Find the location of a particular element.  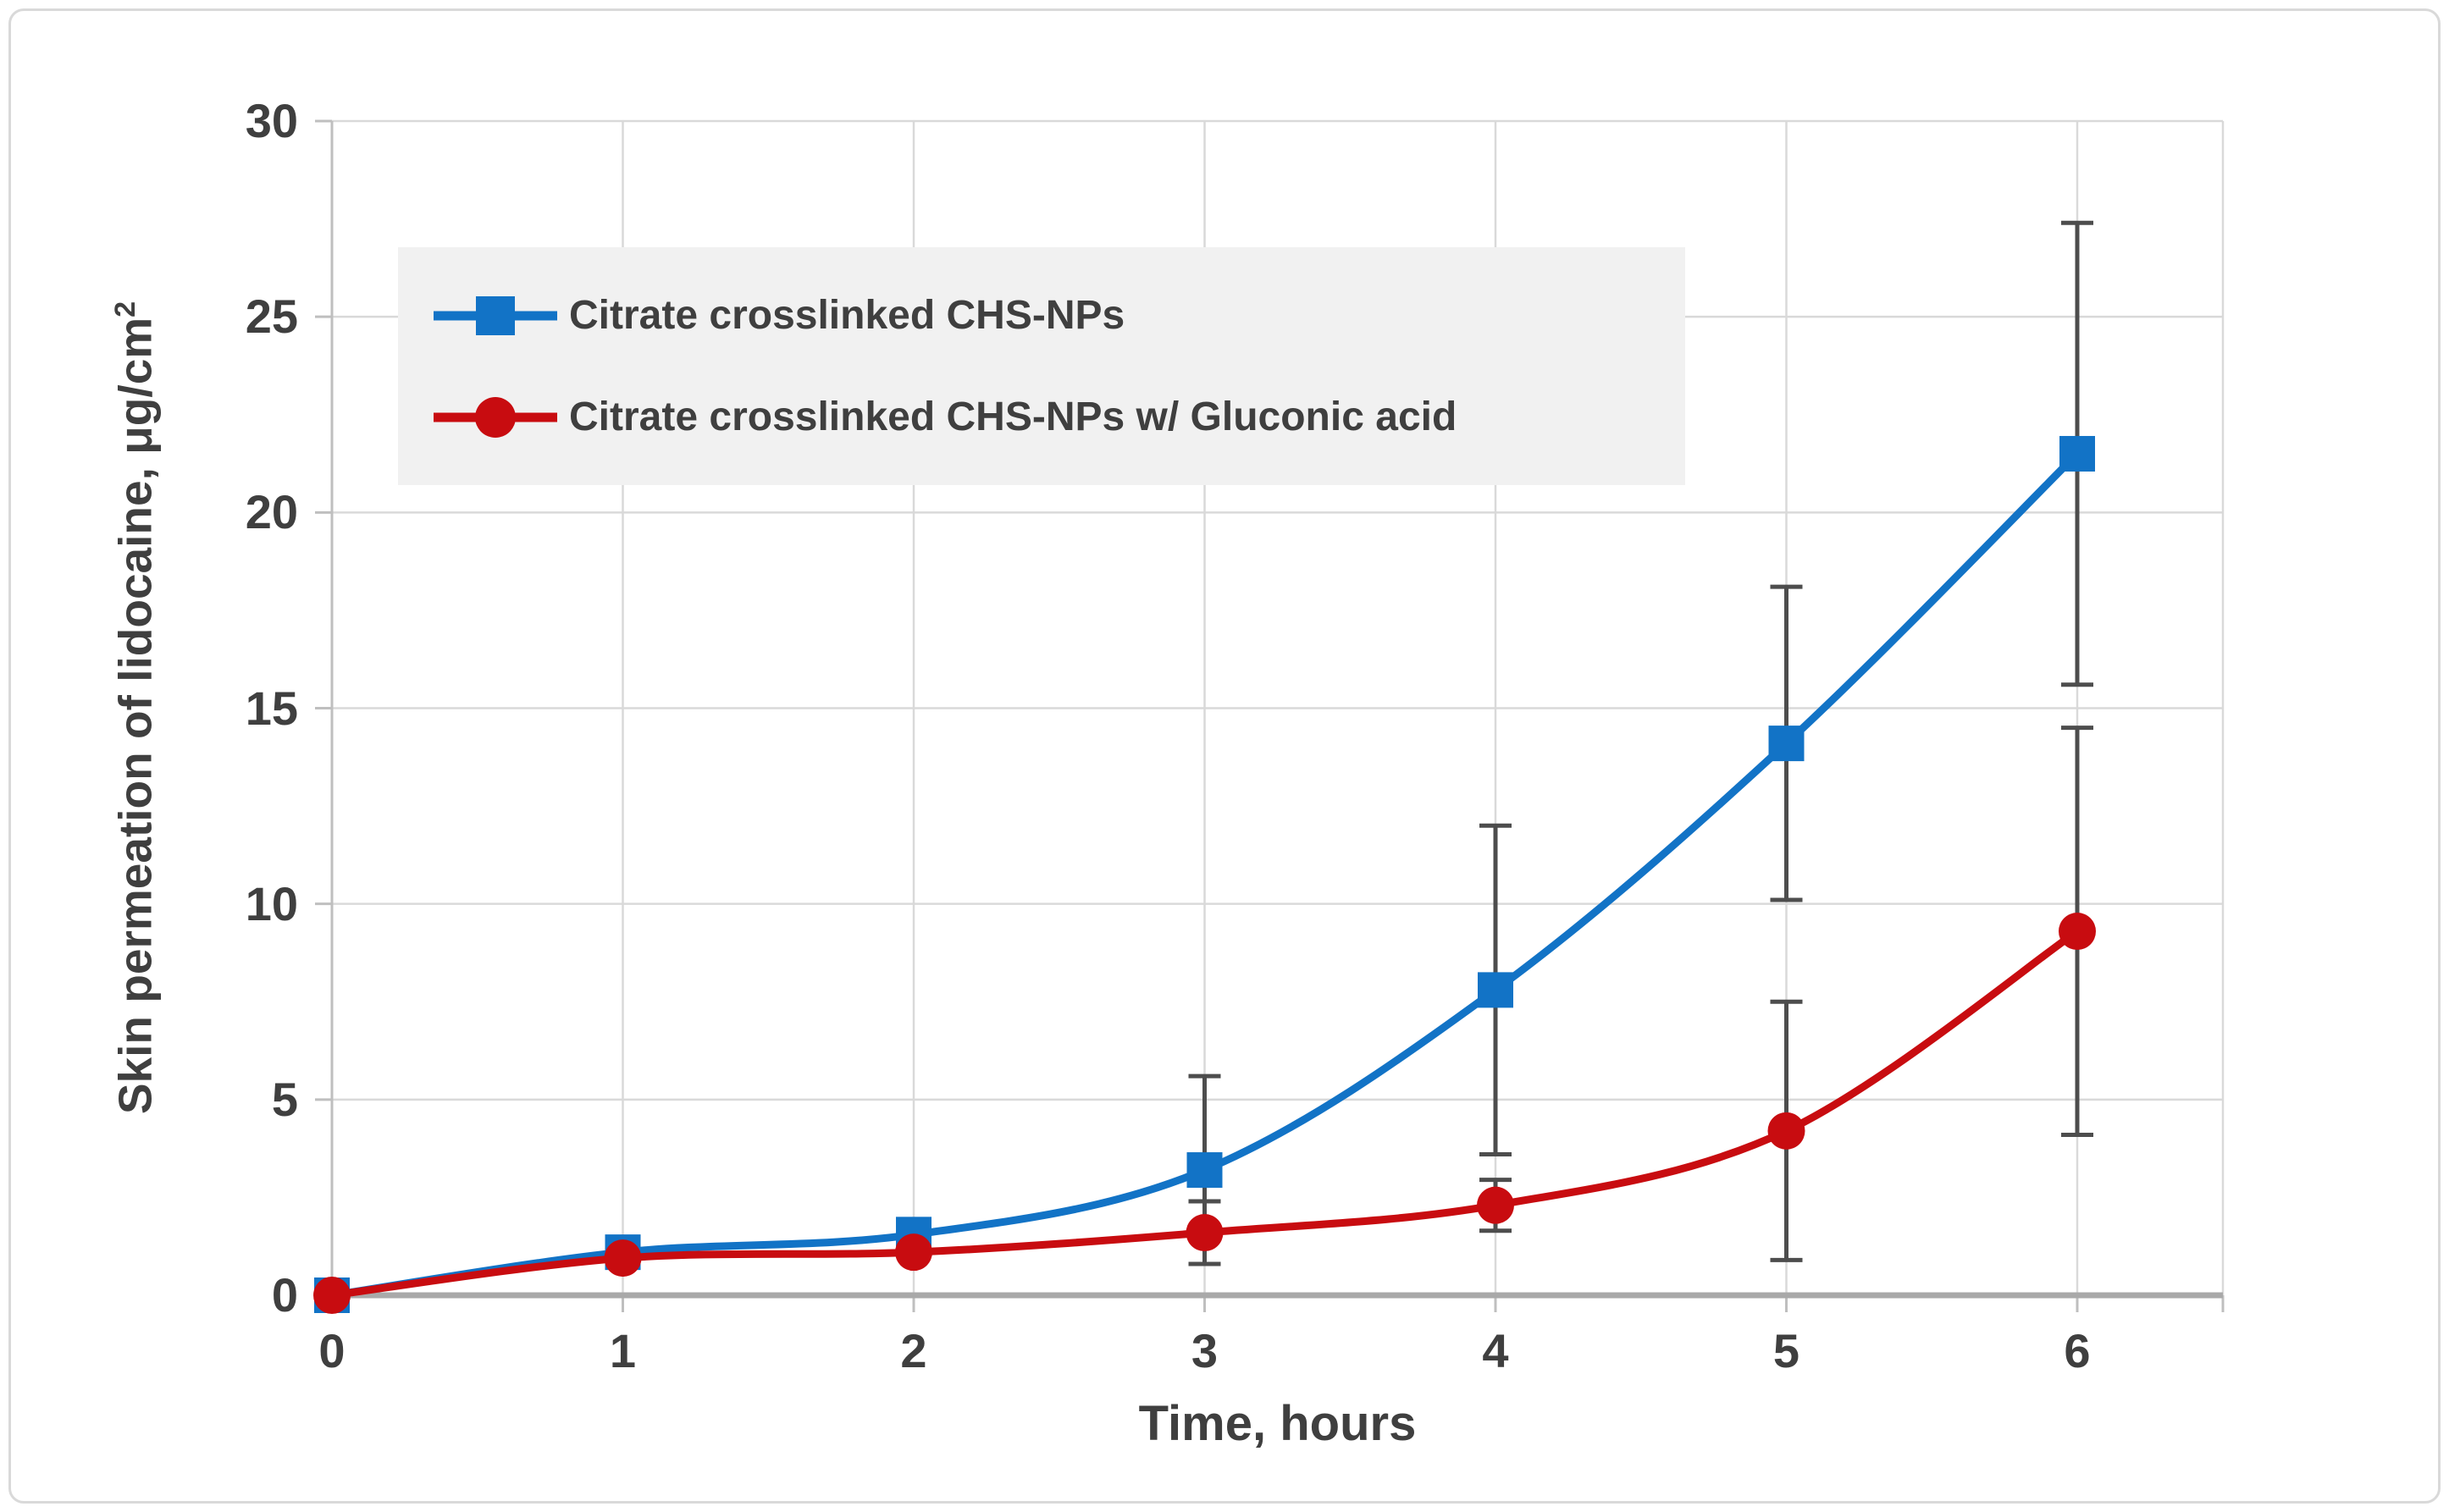

y-tick-label: 15 is located at coordinates (271, 708).